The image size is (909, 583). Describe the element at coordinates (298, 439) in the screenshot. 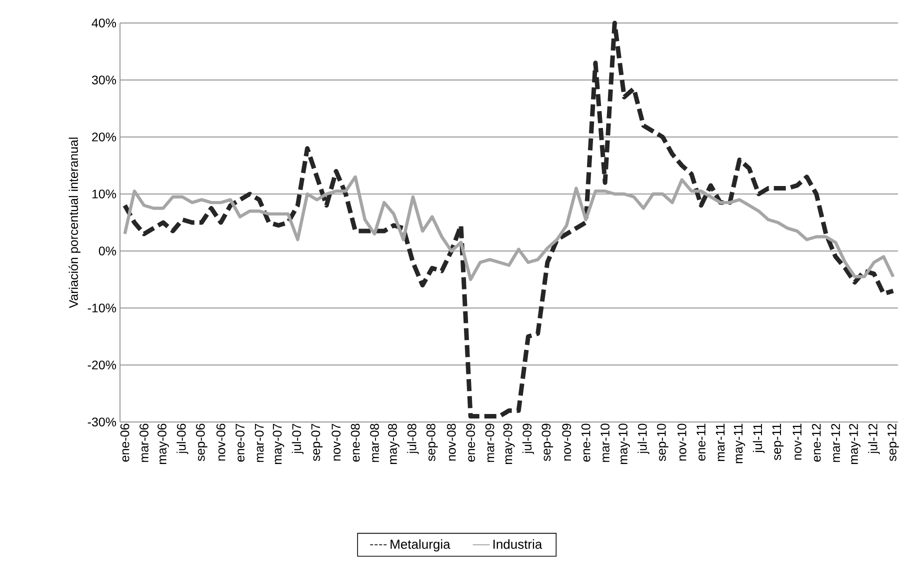

I see `x-tick-label: jul-07` at that location.